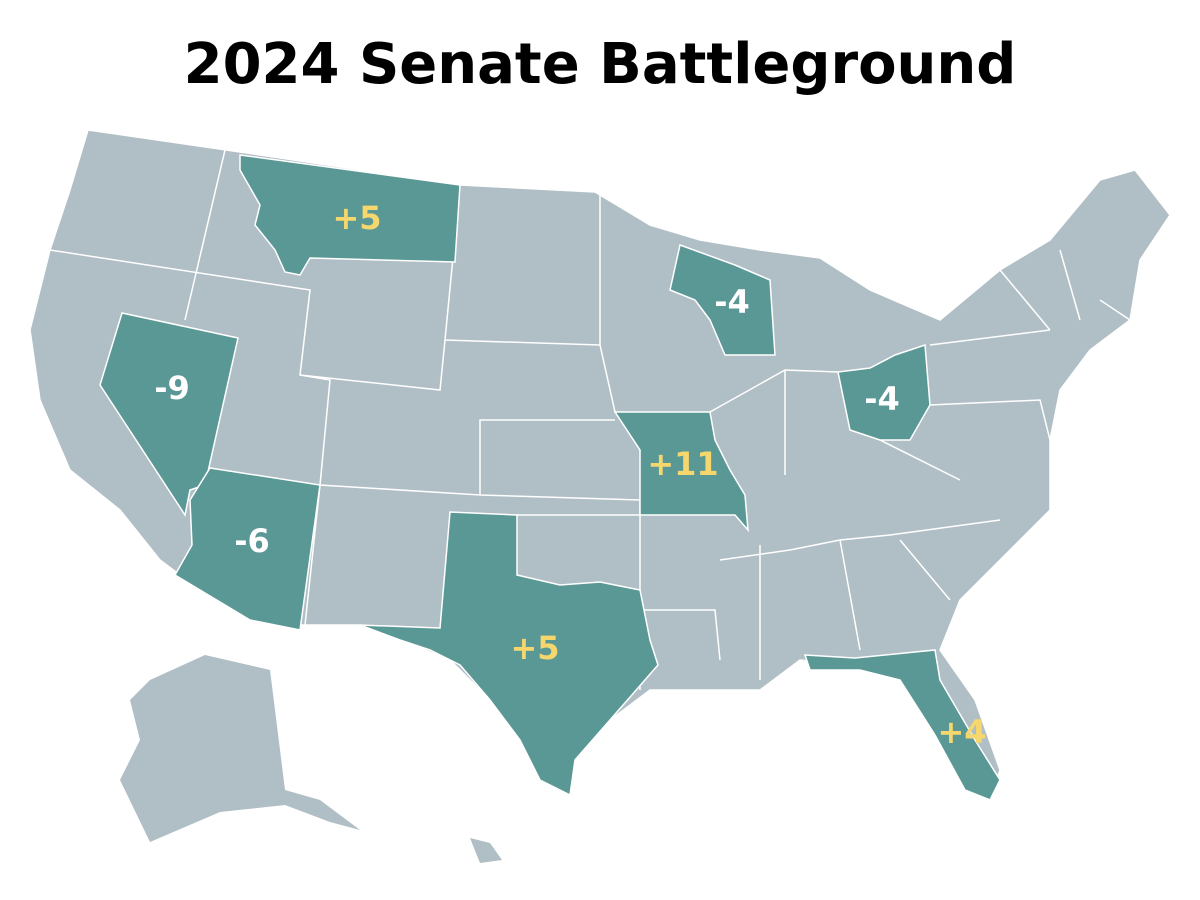 This screenshot has height=900, width=1200. Describe the element at coordinates (682, 464) in the screenshot. I see `state-label: +11` at that location.